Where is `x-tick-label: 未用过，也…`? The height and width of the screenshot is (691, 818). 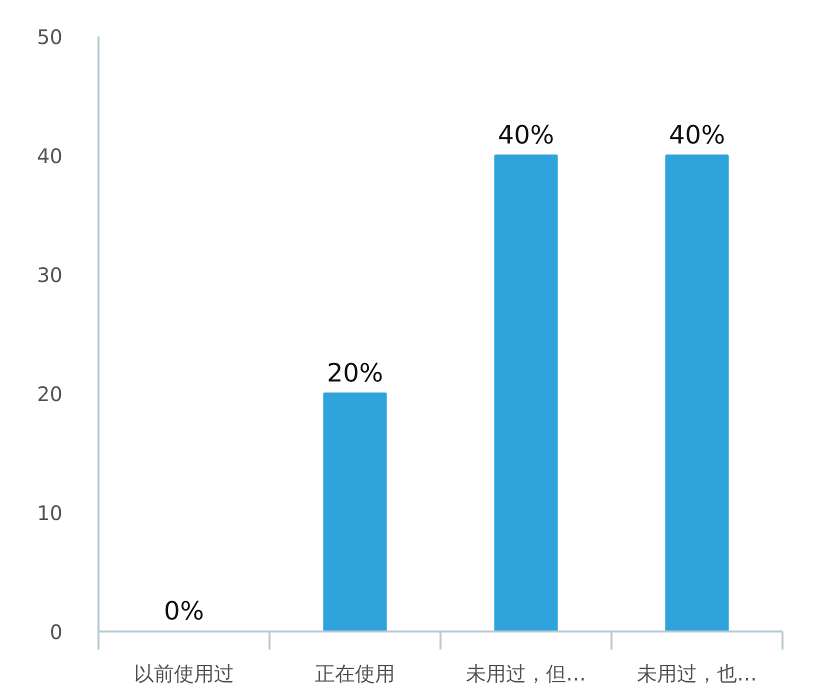
x-tick-label: 未用过，也… is located at coordinates (697, 674).